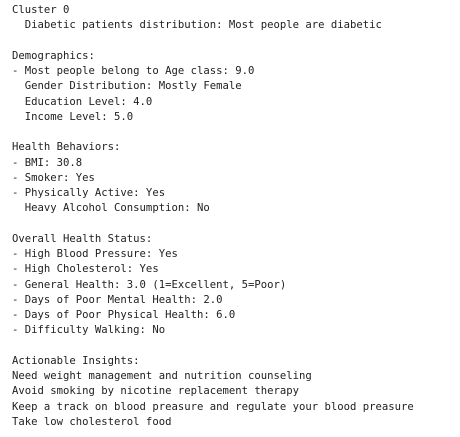  Describe the element at coordinates (66, 147) in the screenshot. I see `section-heading: Health Behaviors:` at that location.